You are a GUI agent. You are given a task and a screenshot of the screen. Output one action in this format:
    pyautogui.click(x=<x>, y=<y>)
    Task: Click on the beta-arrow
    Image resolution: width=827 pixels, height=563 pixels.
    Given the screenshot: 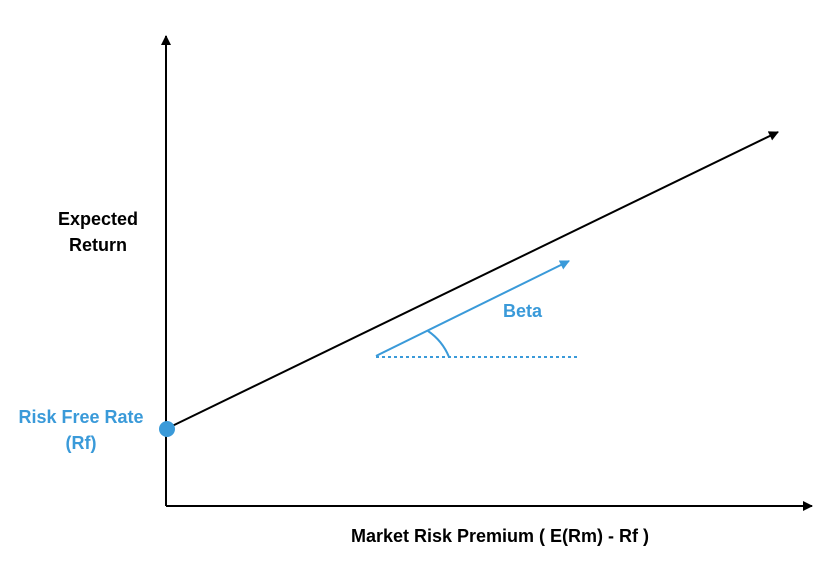 What is the action you would take?
    pyautogui.click(x=472, y=308)
    